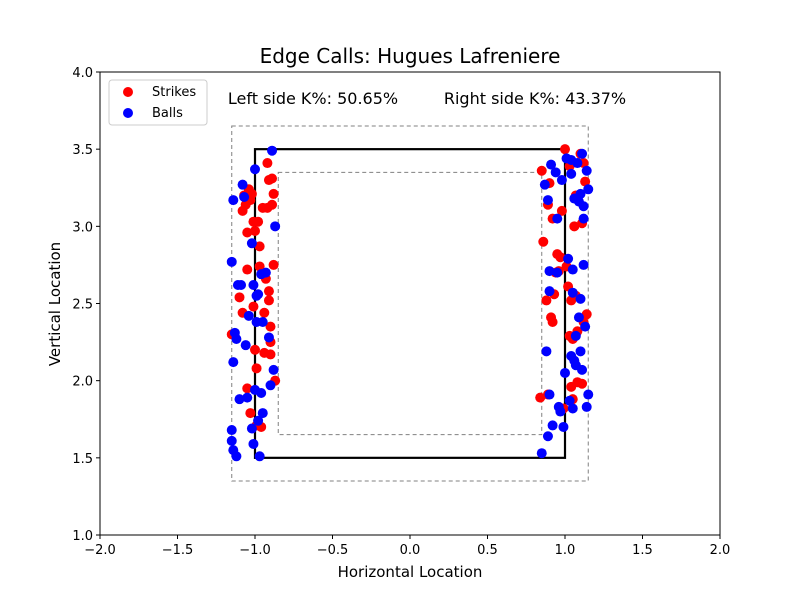 The width and height of the screenshot is (800, 604). What do you see at coordinates (487, 550) in the screenshot?
I see `x-tick-label: 0.5` at bounding box center [487, 550].